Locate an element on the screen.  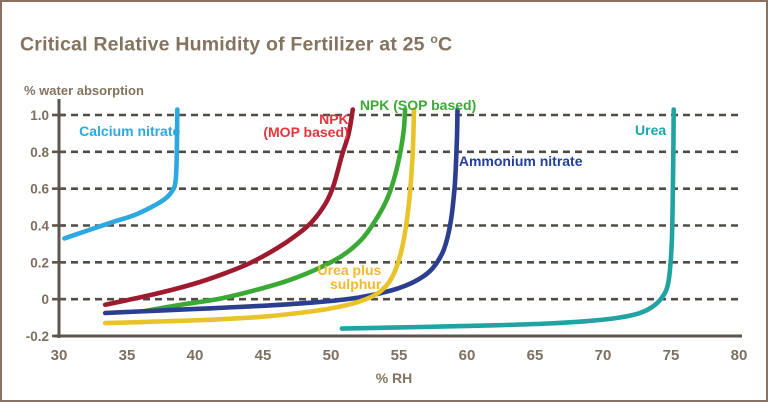
x-tick-label-80: 80 is located at coordinates (739, 355).